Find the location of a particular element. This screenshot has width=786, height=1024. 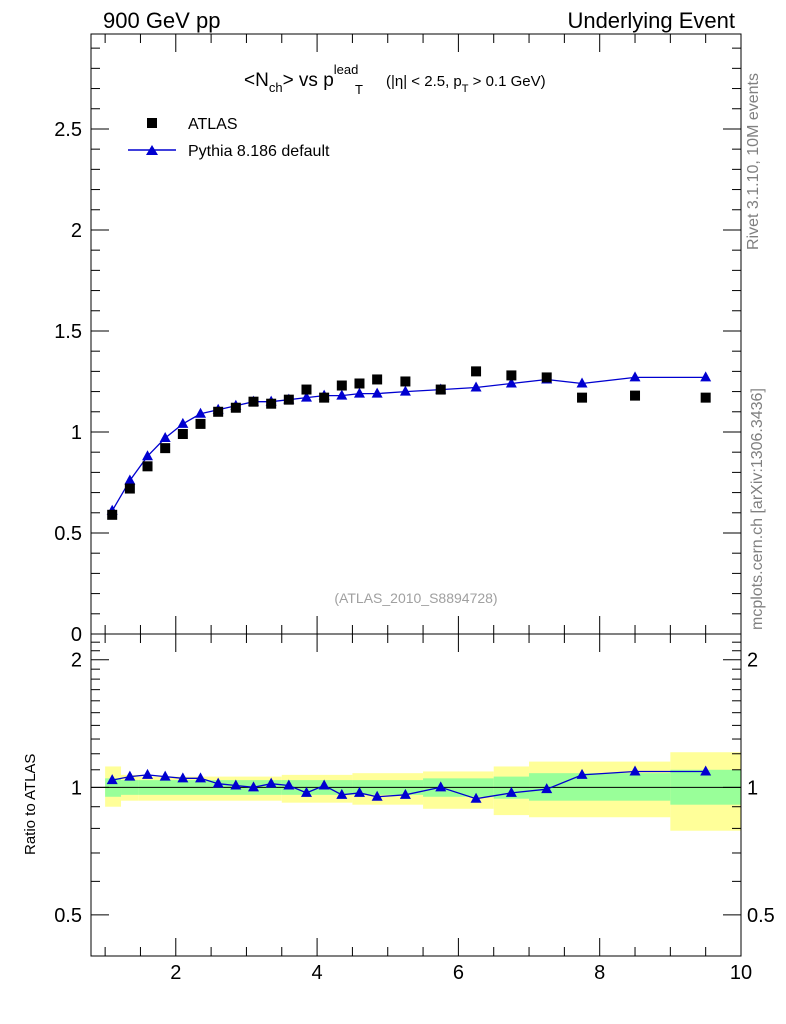

ratio-y-tick-label-right: 0.5 is located at coordinates (761, 916).